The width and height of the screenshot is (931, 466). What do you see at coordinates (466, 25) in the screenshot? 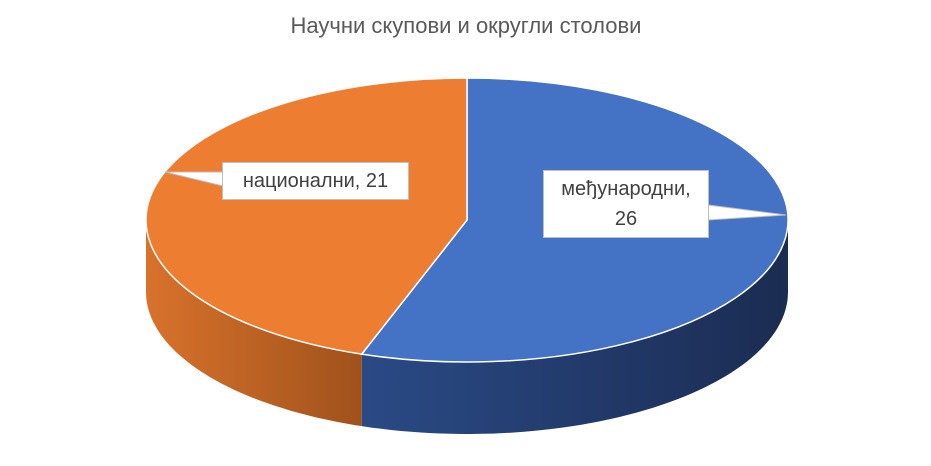
I see `chart-title: Научни скупови и округли столови` at bounding box center [466, 25].